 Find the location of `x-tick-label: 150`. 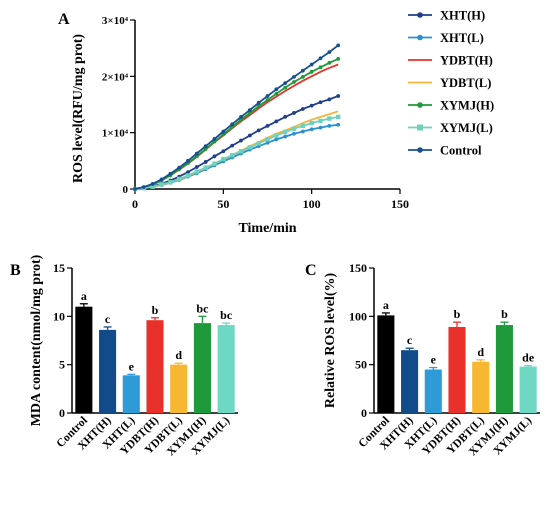

x-tick-label: 150 is located at coordinates (400, 204).